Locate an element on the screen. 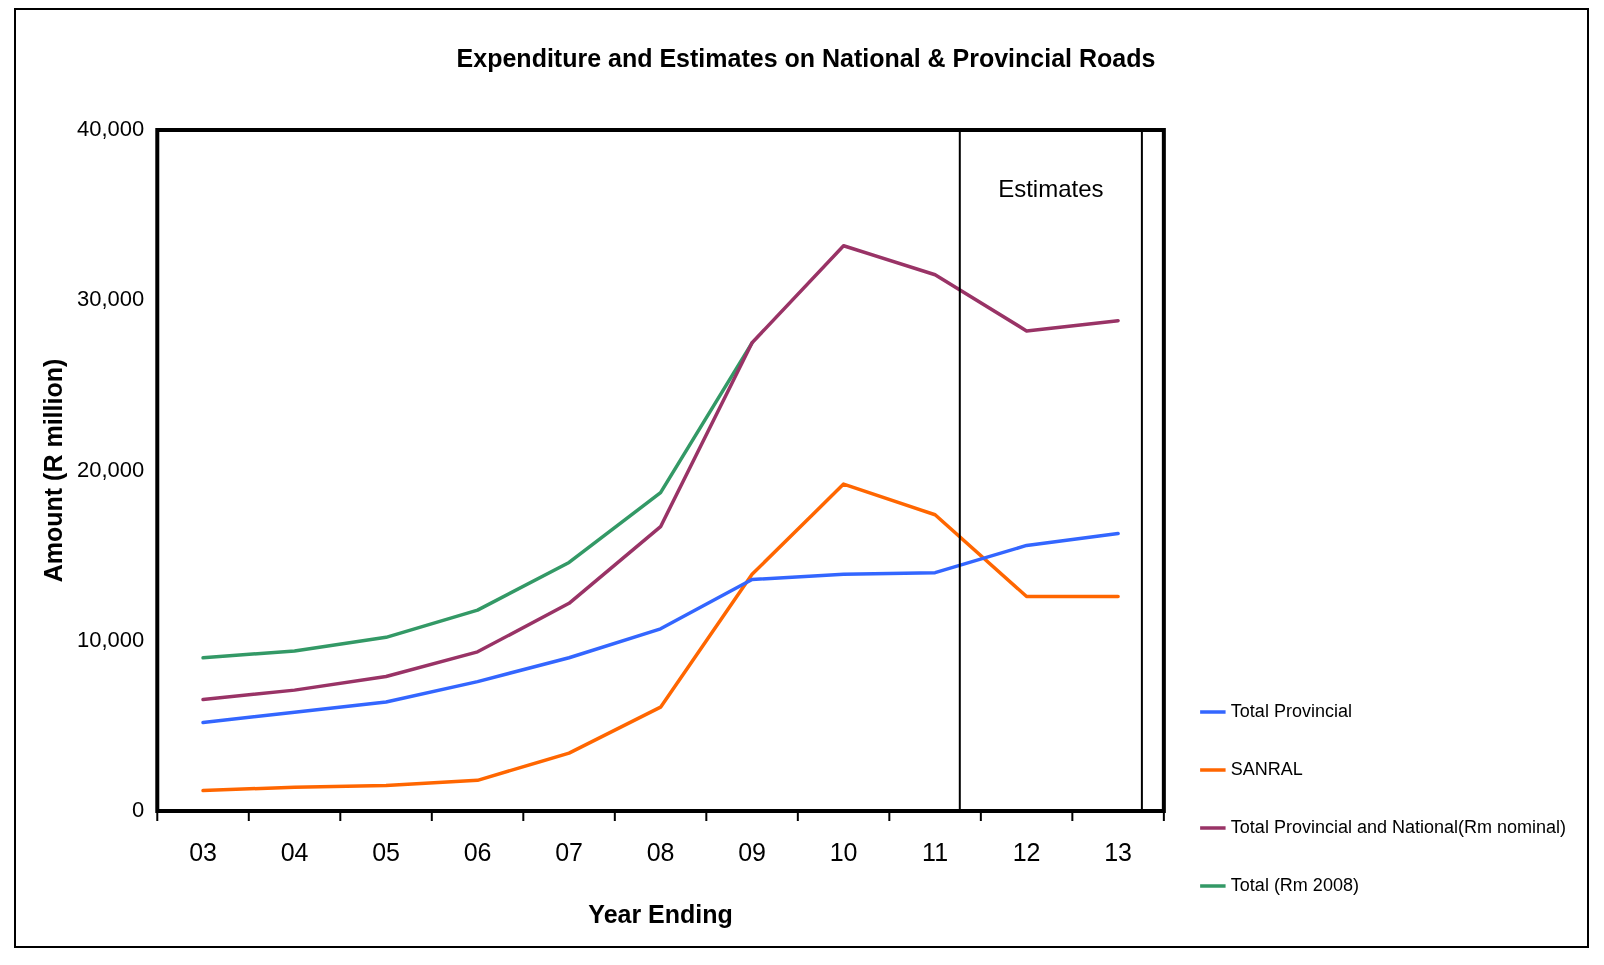 The height and width of the screenshot is (965, 1604). x-tick-label: 03 is located at coordinates (203, 851).